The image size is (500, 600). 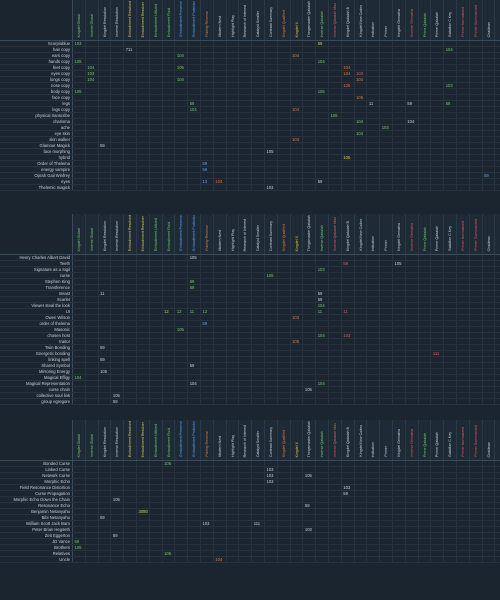 I want to click on column-header: Chaldean, so click(x=488, y=243).